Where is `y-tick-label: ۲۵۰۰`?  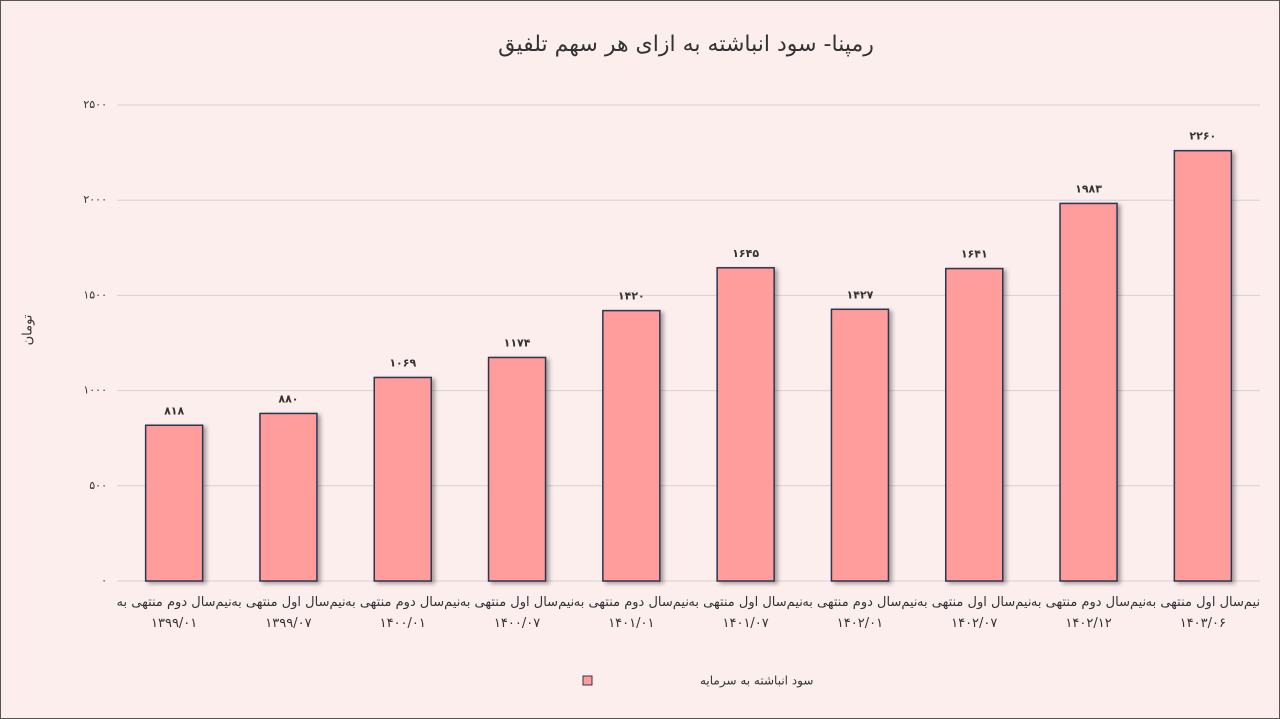 y-tick-label: ۲۵۰۰ is located at coordinates (95, 104).